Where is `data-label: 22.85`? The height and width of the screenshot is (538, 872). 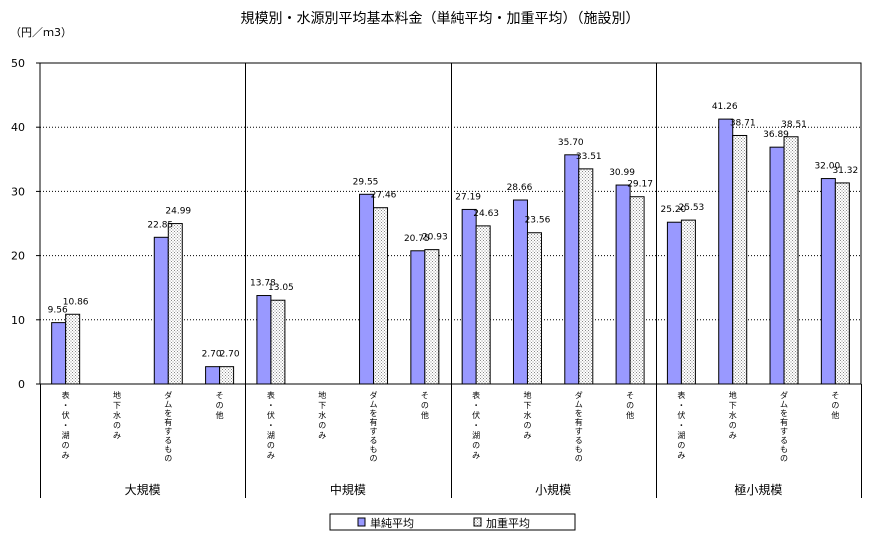
data-label: 22.85 is located at coordinates (160, 225).